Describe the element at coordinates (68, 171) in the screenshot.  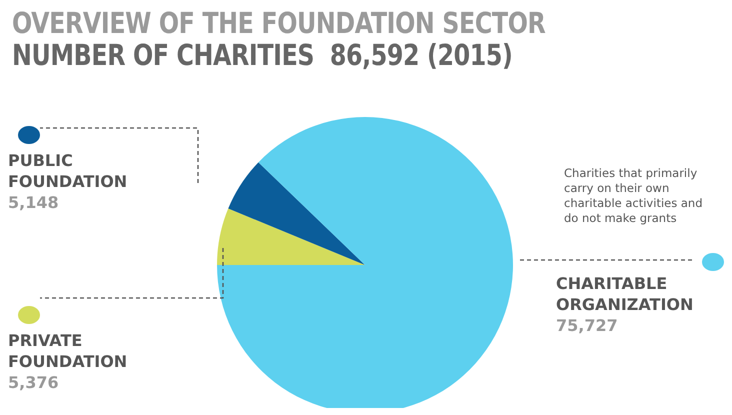
I see `legend-label: PUBLIC FOUNDATION` at that location.